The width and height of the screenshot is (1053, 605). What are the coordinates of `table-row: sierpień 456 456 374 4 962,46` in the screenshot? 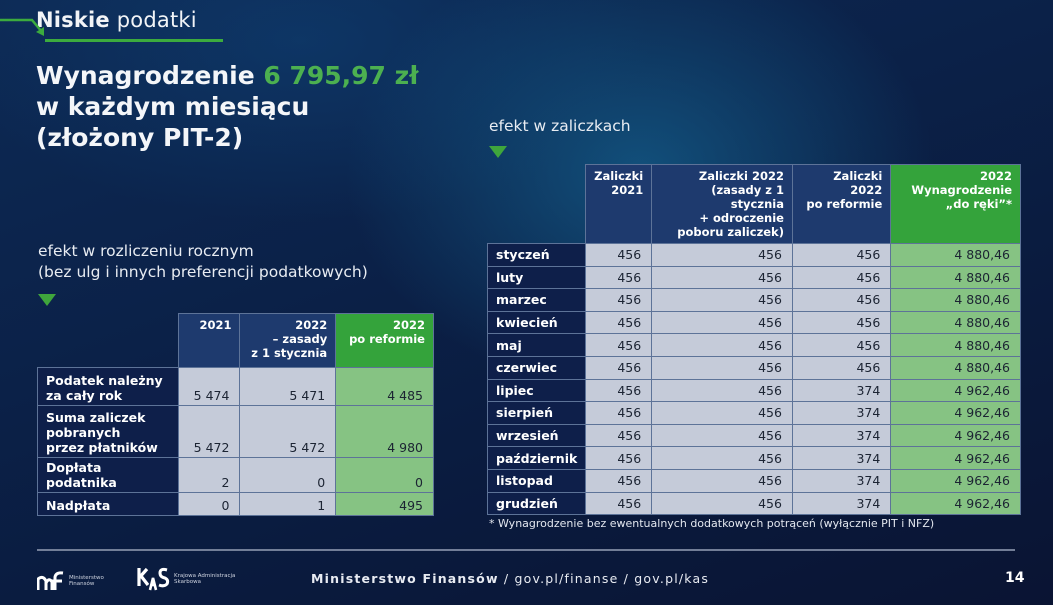 It's located at (753, 413).